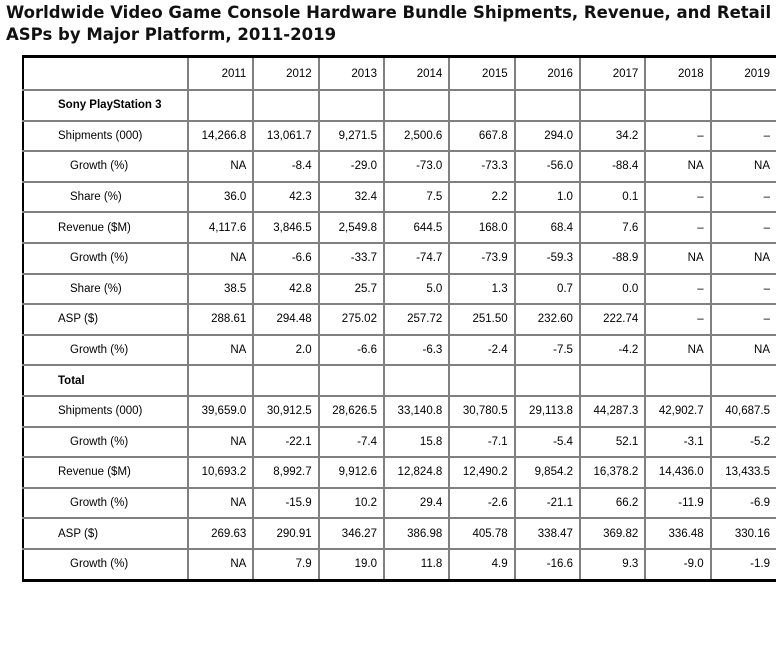 This screenshot has width=781, height=658. What do you see at coordinates (351, 227) in the screenshot?
I see `table-cell: 2,549.8` at bounding box center [351, 227].